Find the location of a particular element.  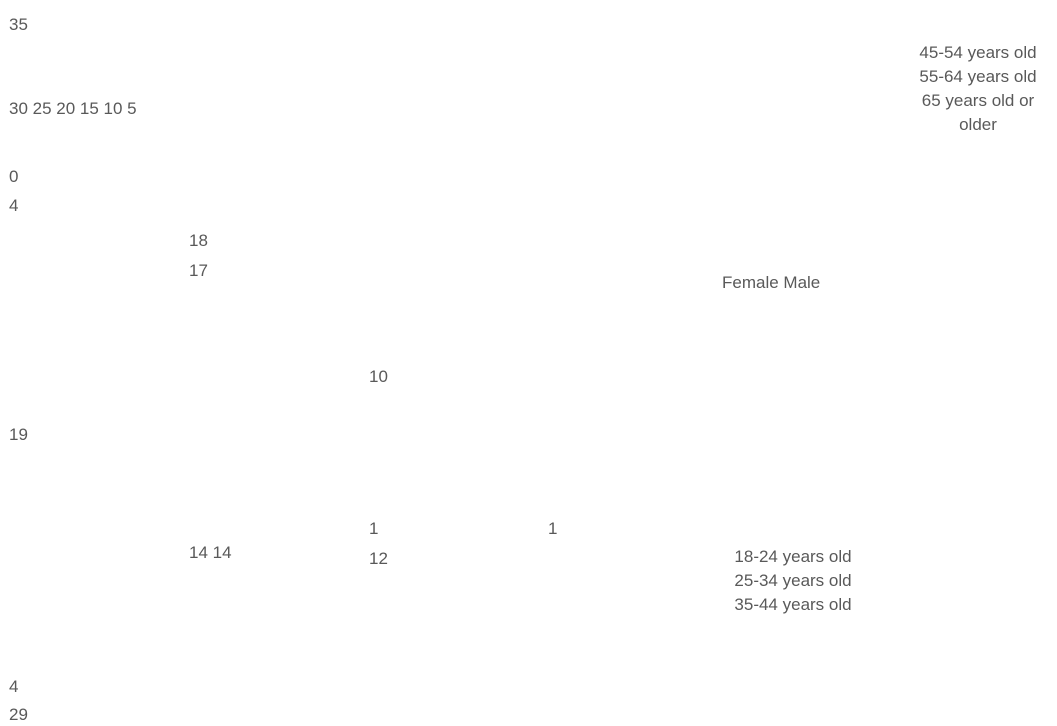

data-label: 19 is located at coordinates (18, 434).